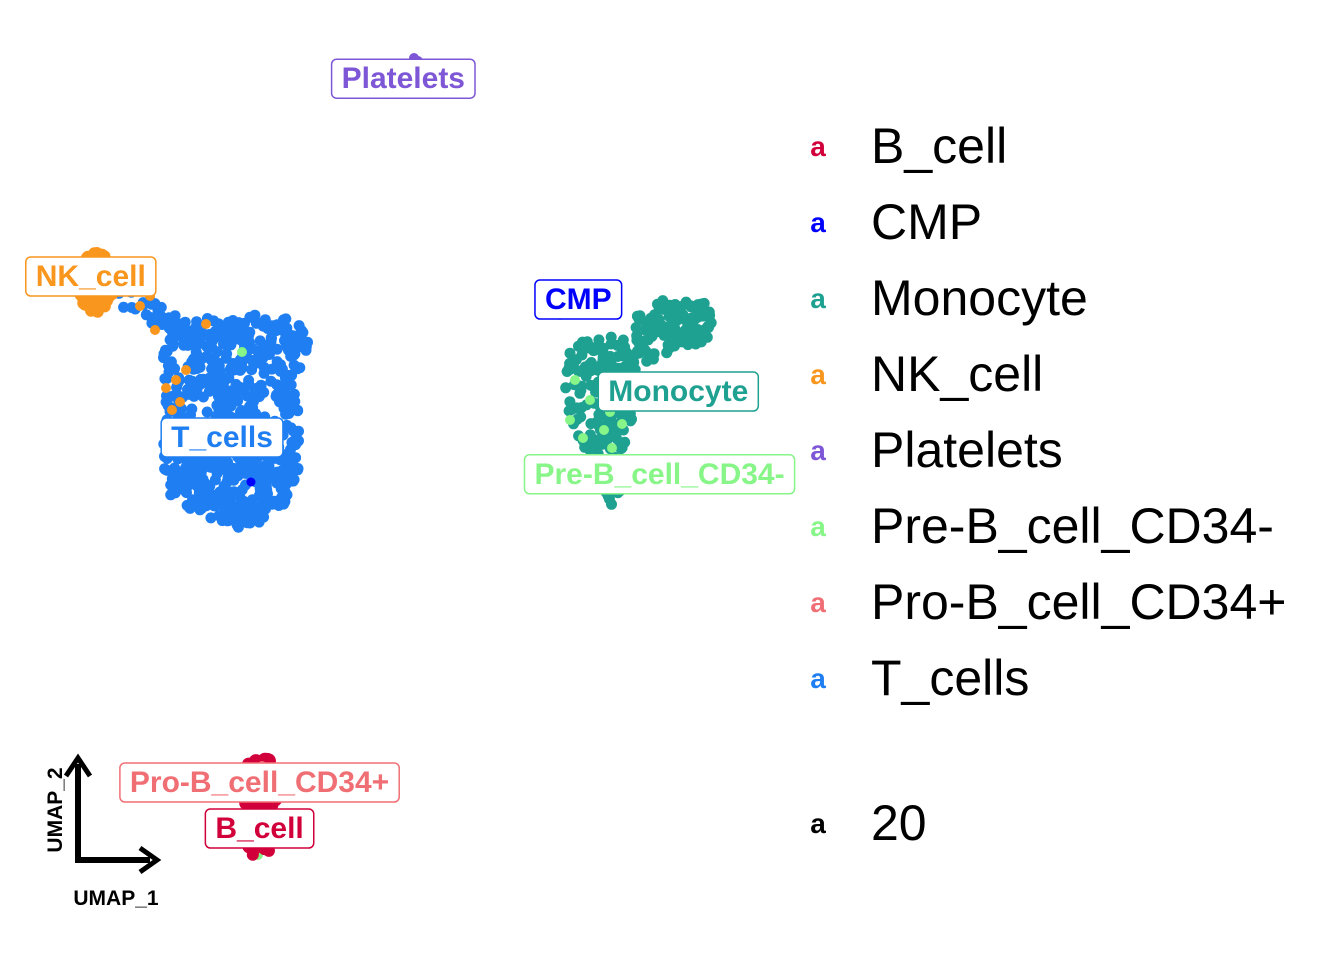 The image size is (1344, 960). I want to click on legend-label: CMP, so click(926, 222).